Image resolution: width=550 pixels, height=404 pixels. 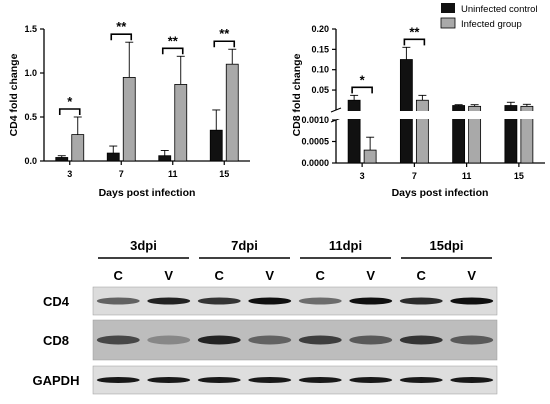 I want to click on legend-swatch-infected, so click(x=448, y=23).